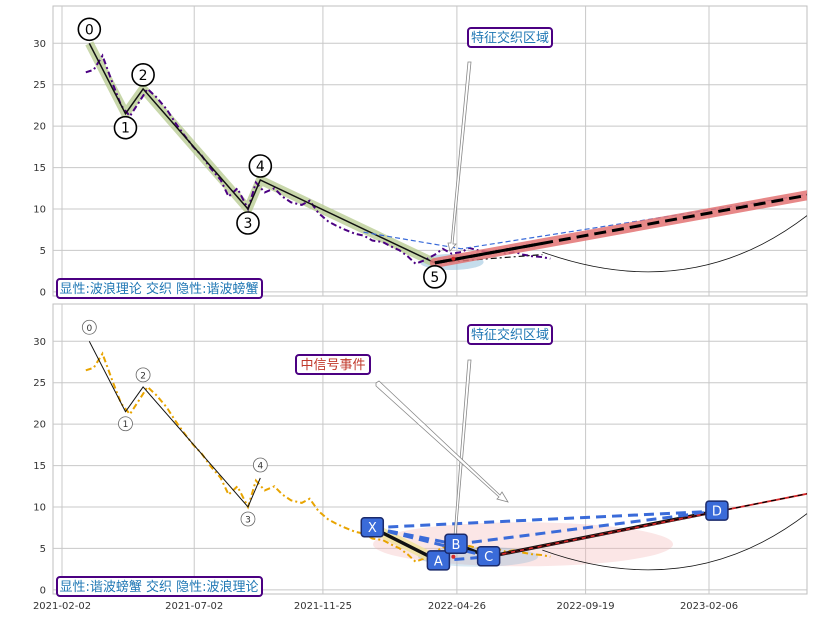  What do you see at coordinates (323, 606) in the screenshot?
I see `x-tick-label: 2021-11-25` at bounding box center [323, 606].